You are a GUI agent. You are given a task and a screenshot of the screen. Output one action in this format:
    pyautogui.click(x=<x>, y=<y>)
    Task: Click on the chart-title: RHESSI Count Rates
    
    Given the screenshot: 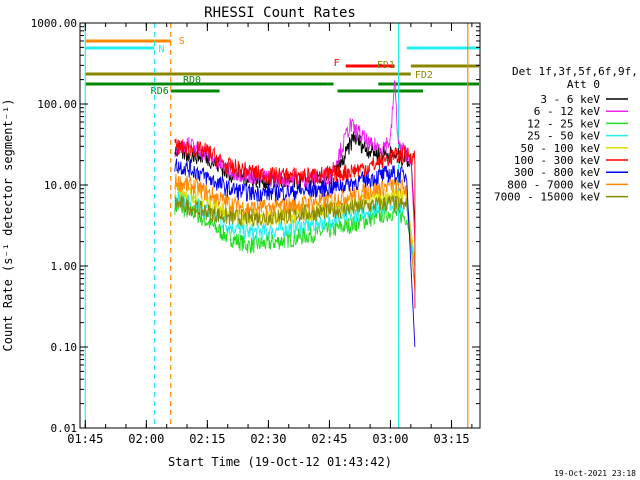 What is the action you would take?
    pyautogui.click(x=280, y=13)
    